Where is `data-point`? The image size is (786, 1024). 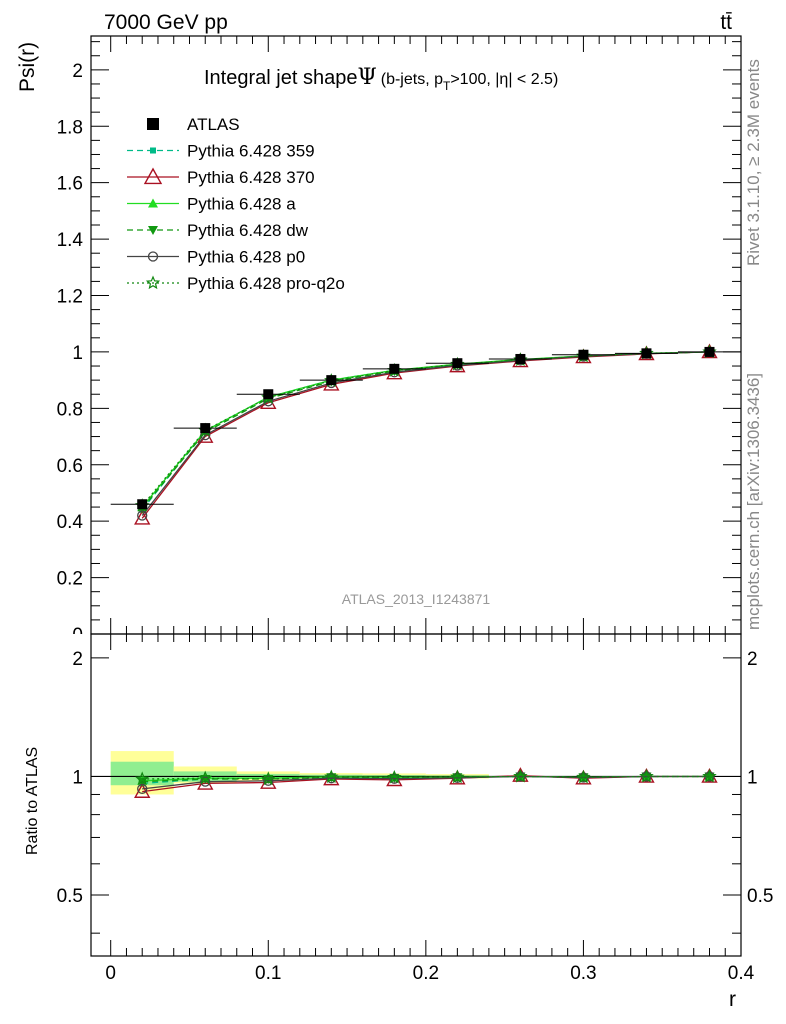 data-point is located at coordinates (142, 515).